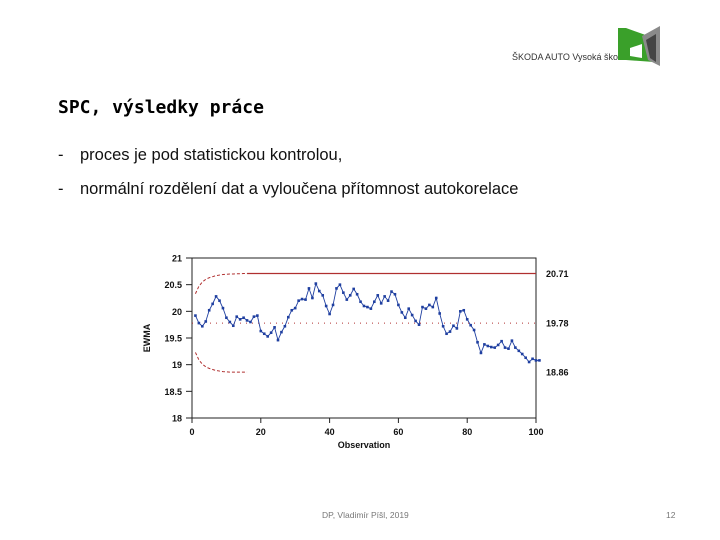  I want to click on school-logo: ŠKODA AUTO Vysoká škola, so click(587, 46).